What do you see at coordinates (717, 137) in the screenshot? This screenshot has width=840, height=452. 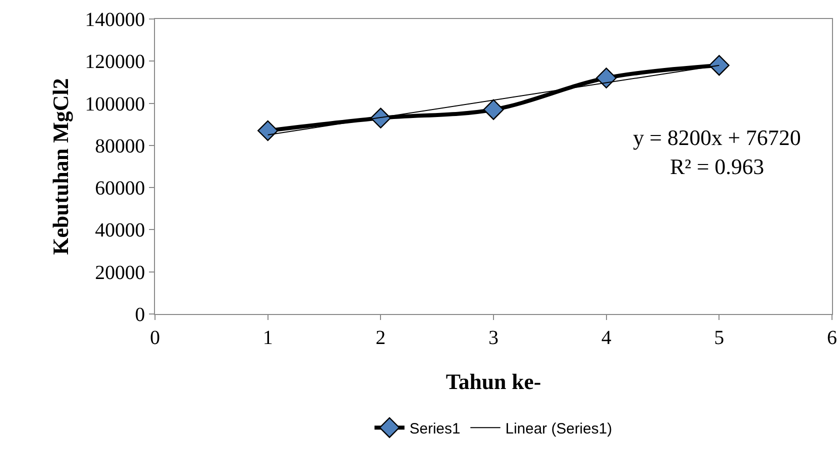 I see `annotation: y = 8200x + 76720` at bounding box center [717, 137].